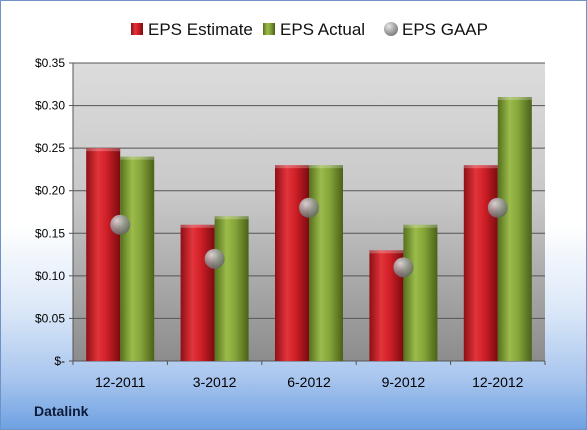  I want to click on x-tick-label: 6-2012, so click(309, 382).